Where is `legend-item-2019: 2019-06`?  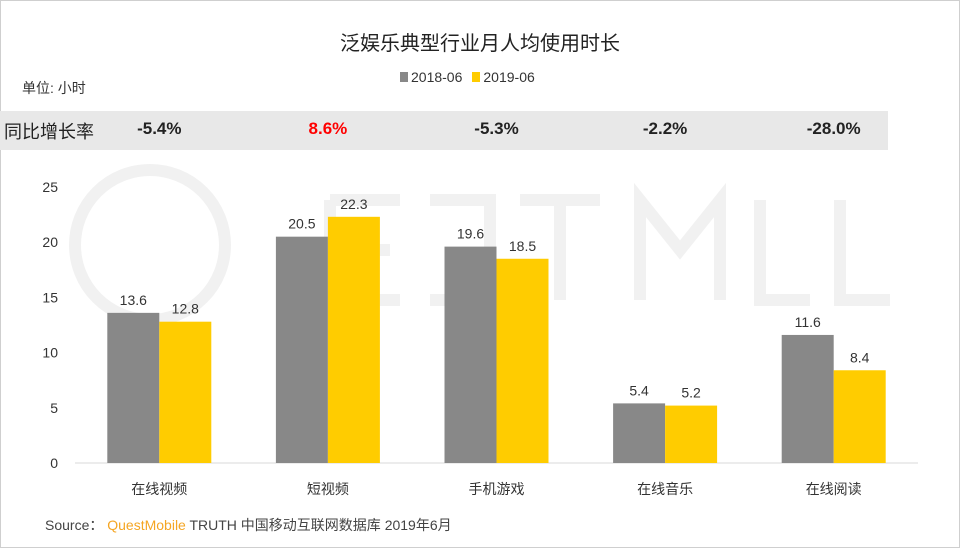
legend-item-2019: 2019-06 is located at coordinates (503, 77).